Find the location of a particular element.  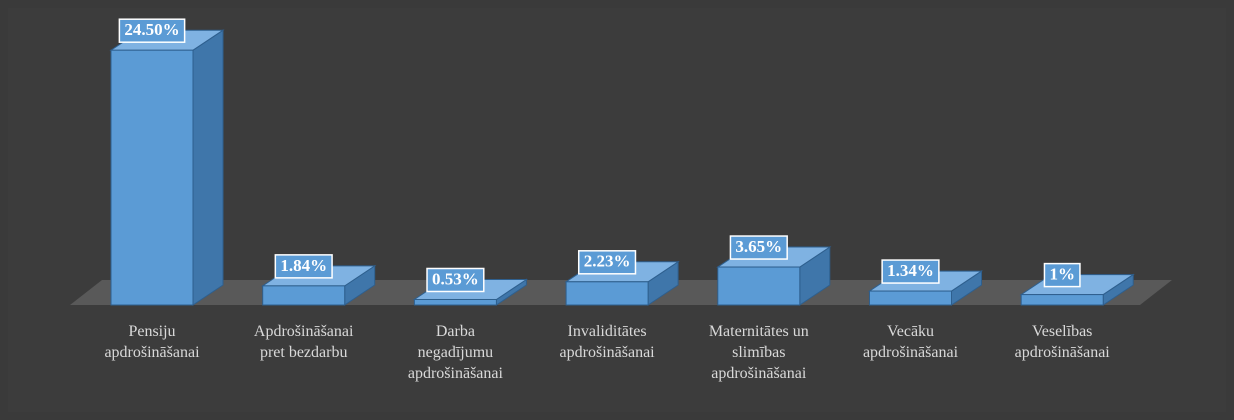

x-tick-label: Pensiju apdrošināšanai is located at coordinates (152, 342).